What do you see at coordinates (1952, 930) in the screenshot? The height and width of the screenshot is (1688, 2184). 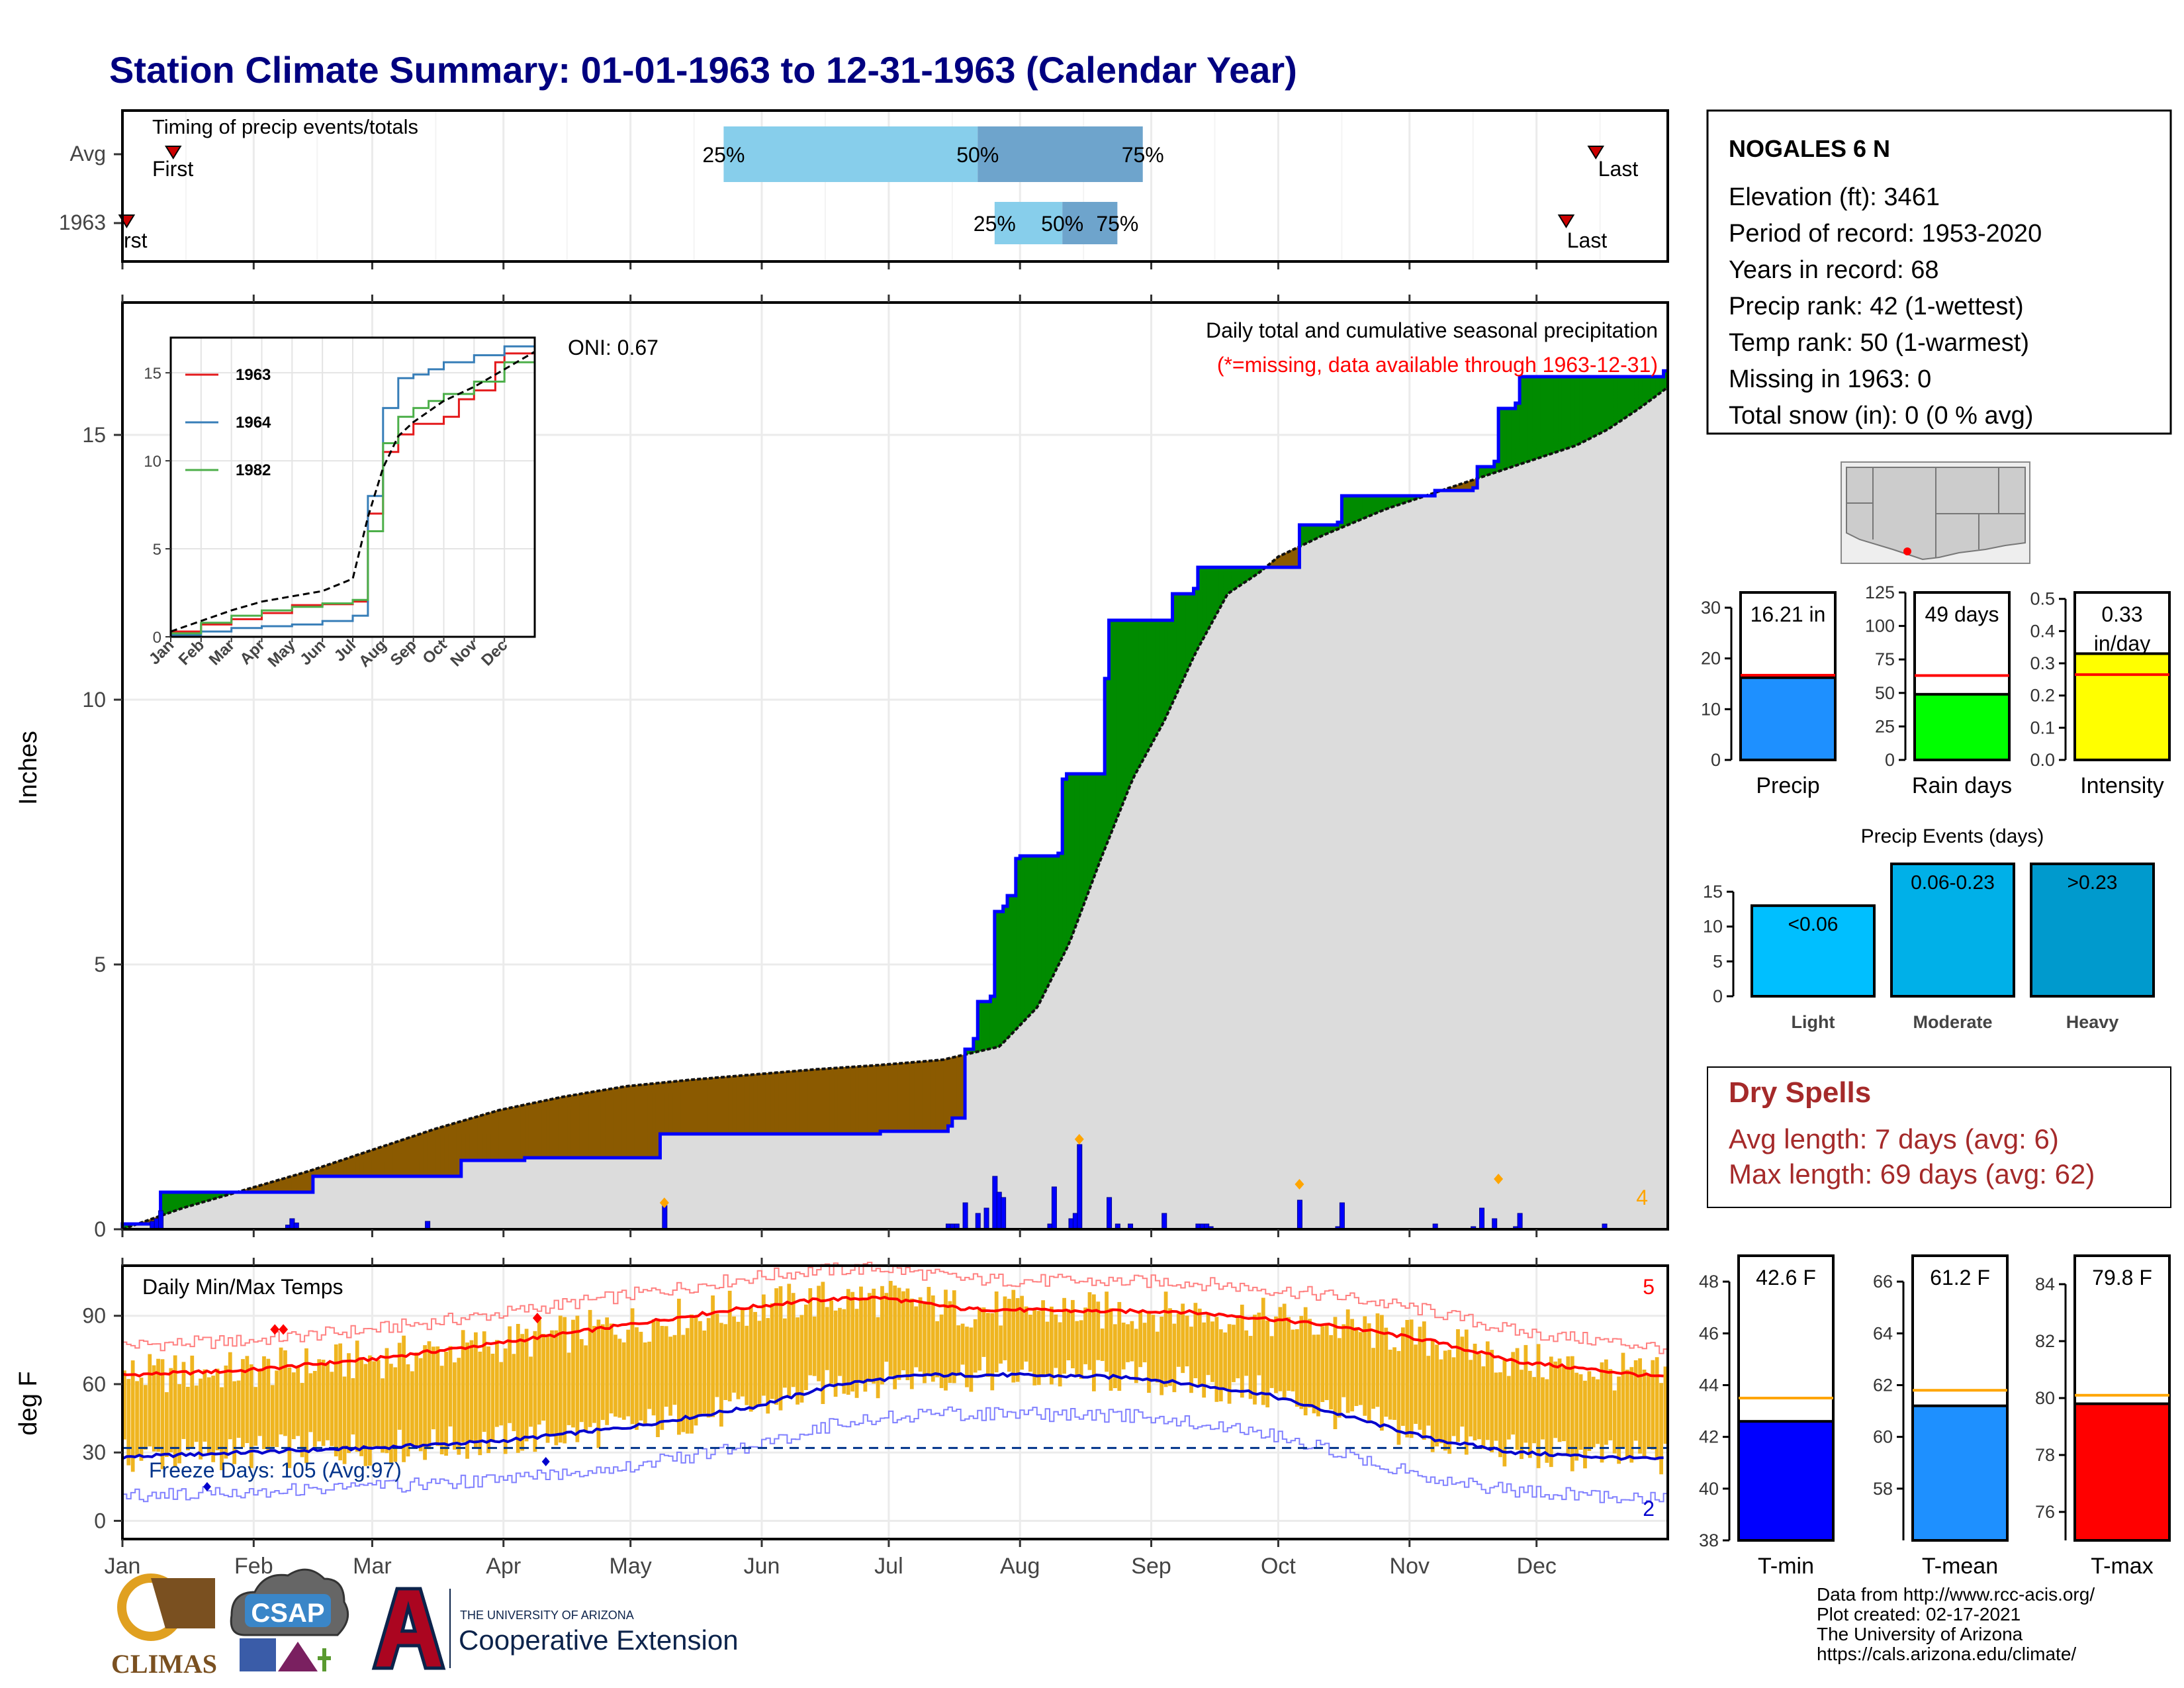 I see `events-bar-Moderate` at bounding box center [1952, 930].